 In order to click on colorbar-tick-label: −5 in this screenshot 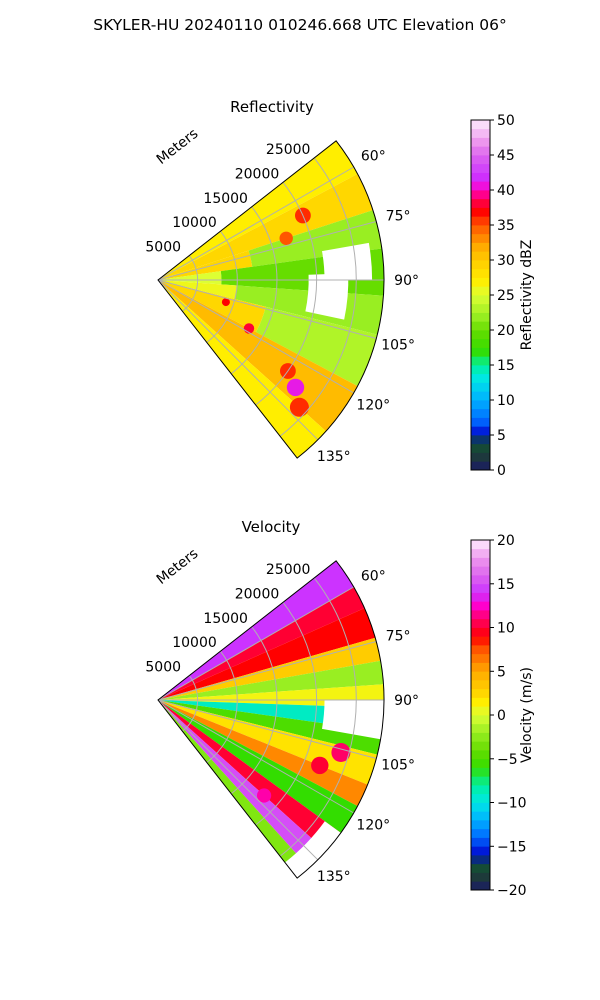, I will do `click(507, 760)`.